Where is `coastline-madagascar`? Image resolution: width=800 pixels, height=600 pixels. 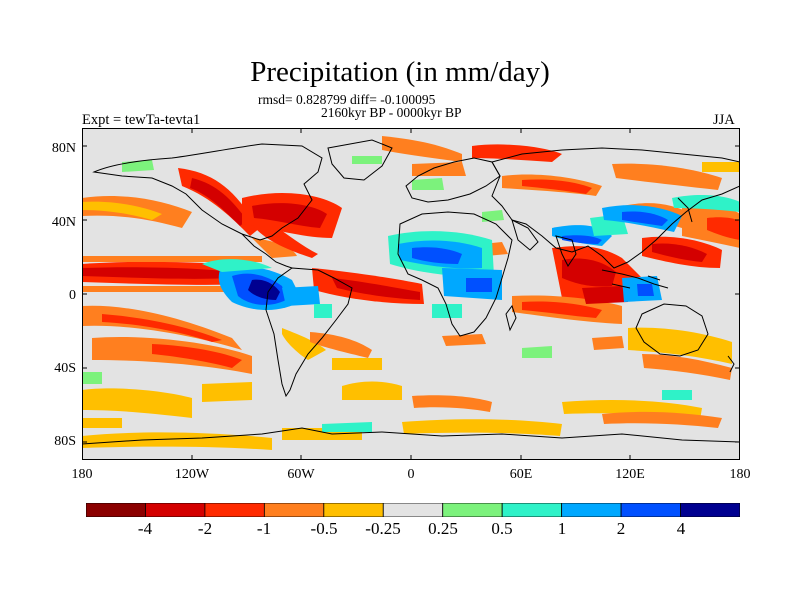 coastline-madagascar is located at coordinates (511, 318).